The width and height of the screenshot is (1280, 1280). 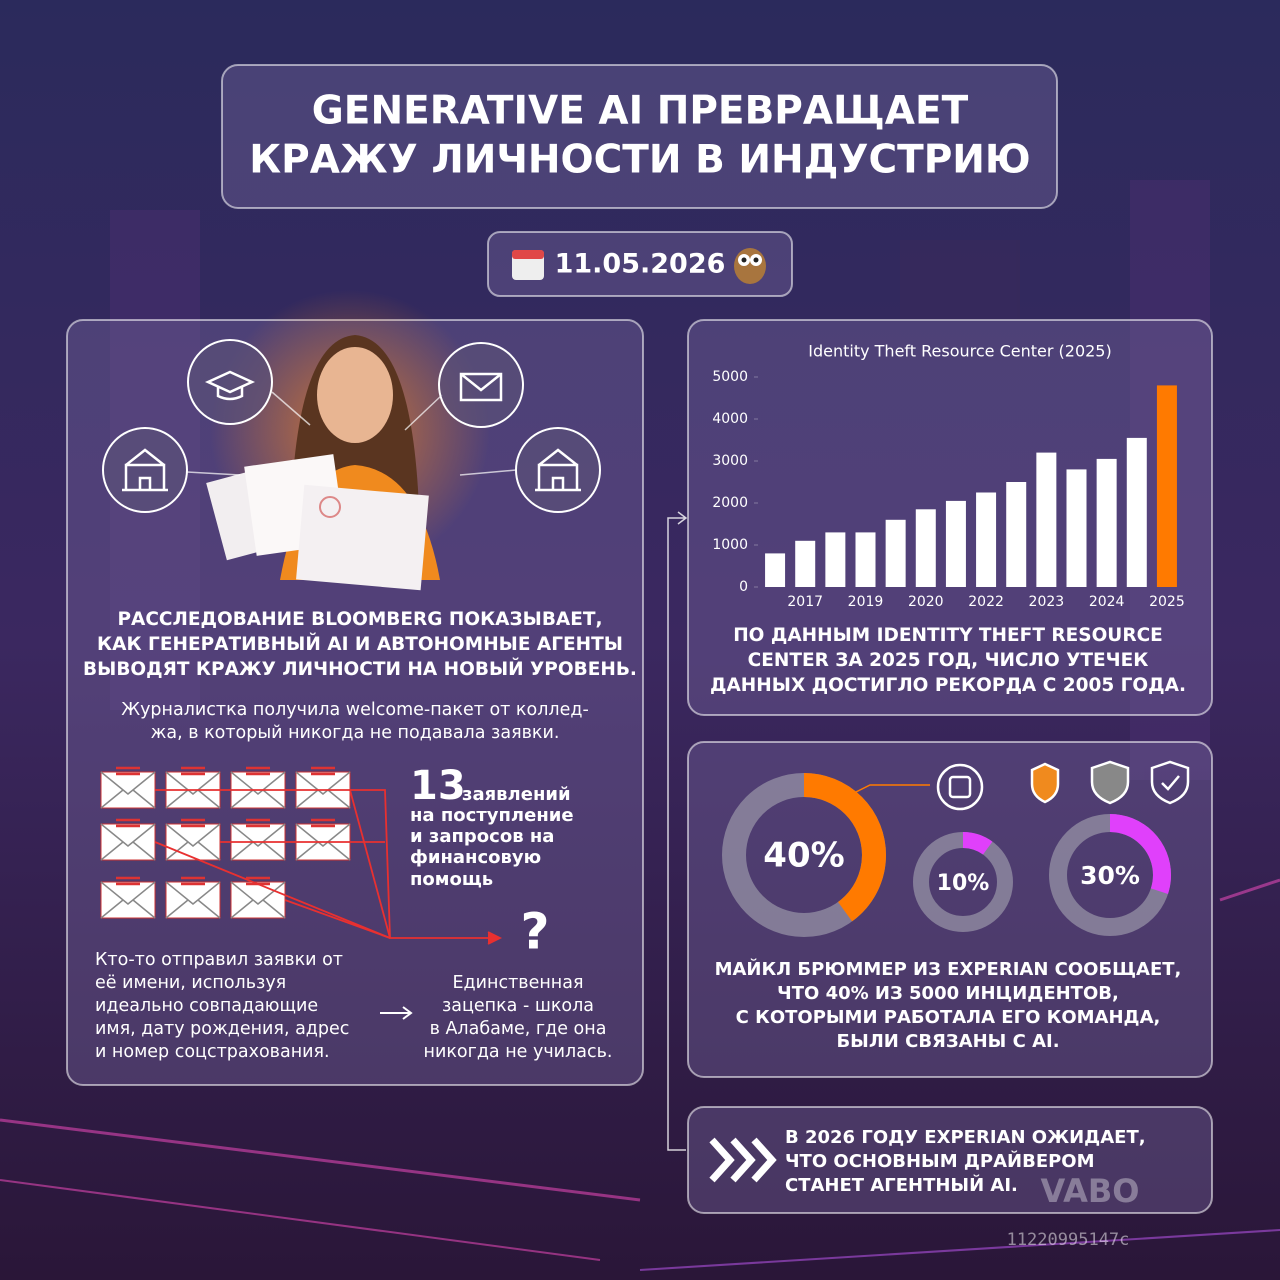 I want to click on arrow, so click(x=396, y=1013).